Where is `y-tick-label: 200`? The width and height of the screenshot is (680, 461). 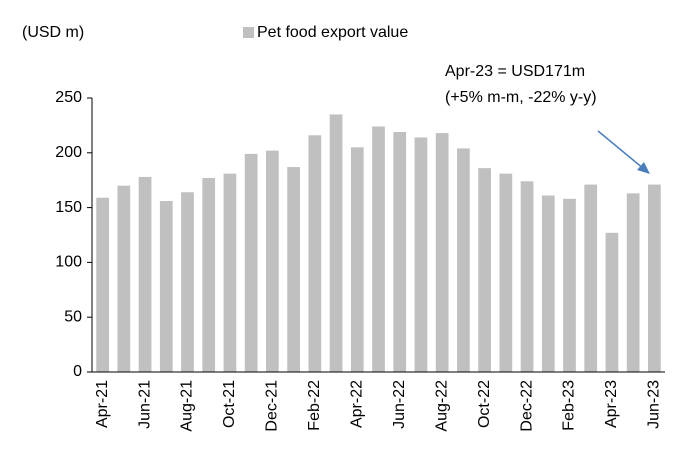 y-tick-label: 200 is located at coordinates (68, 152).